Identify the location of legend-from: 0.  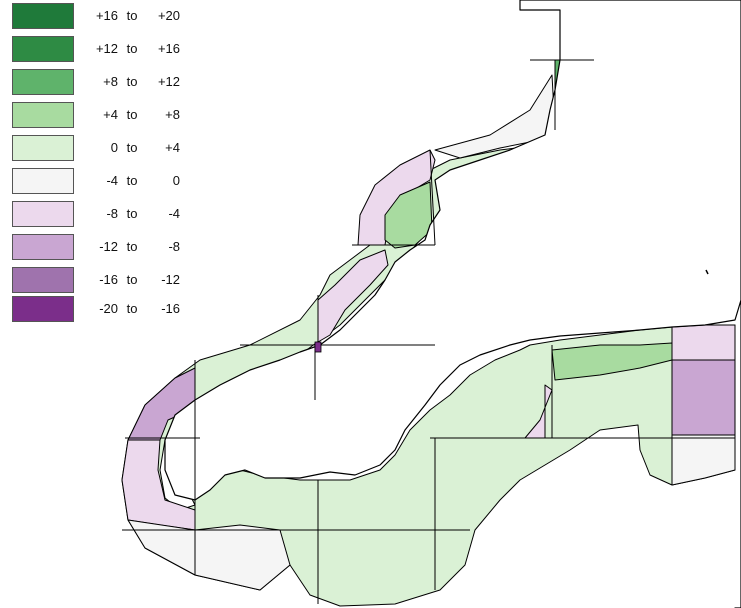
(114, 147).